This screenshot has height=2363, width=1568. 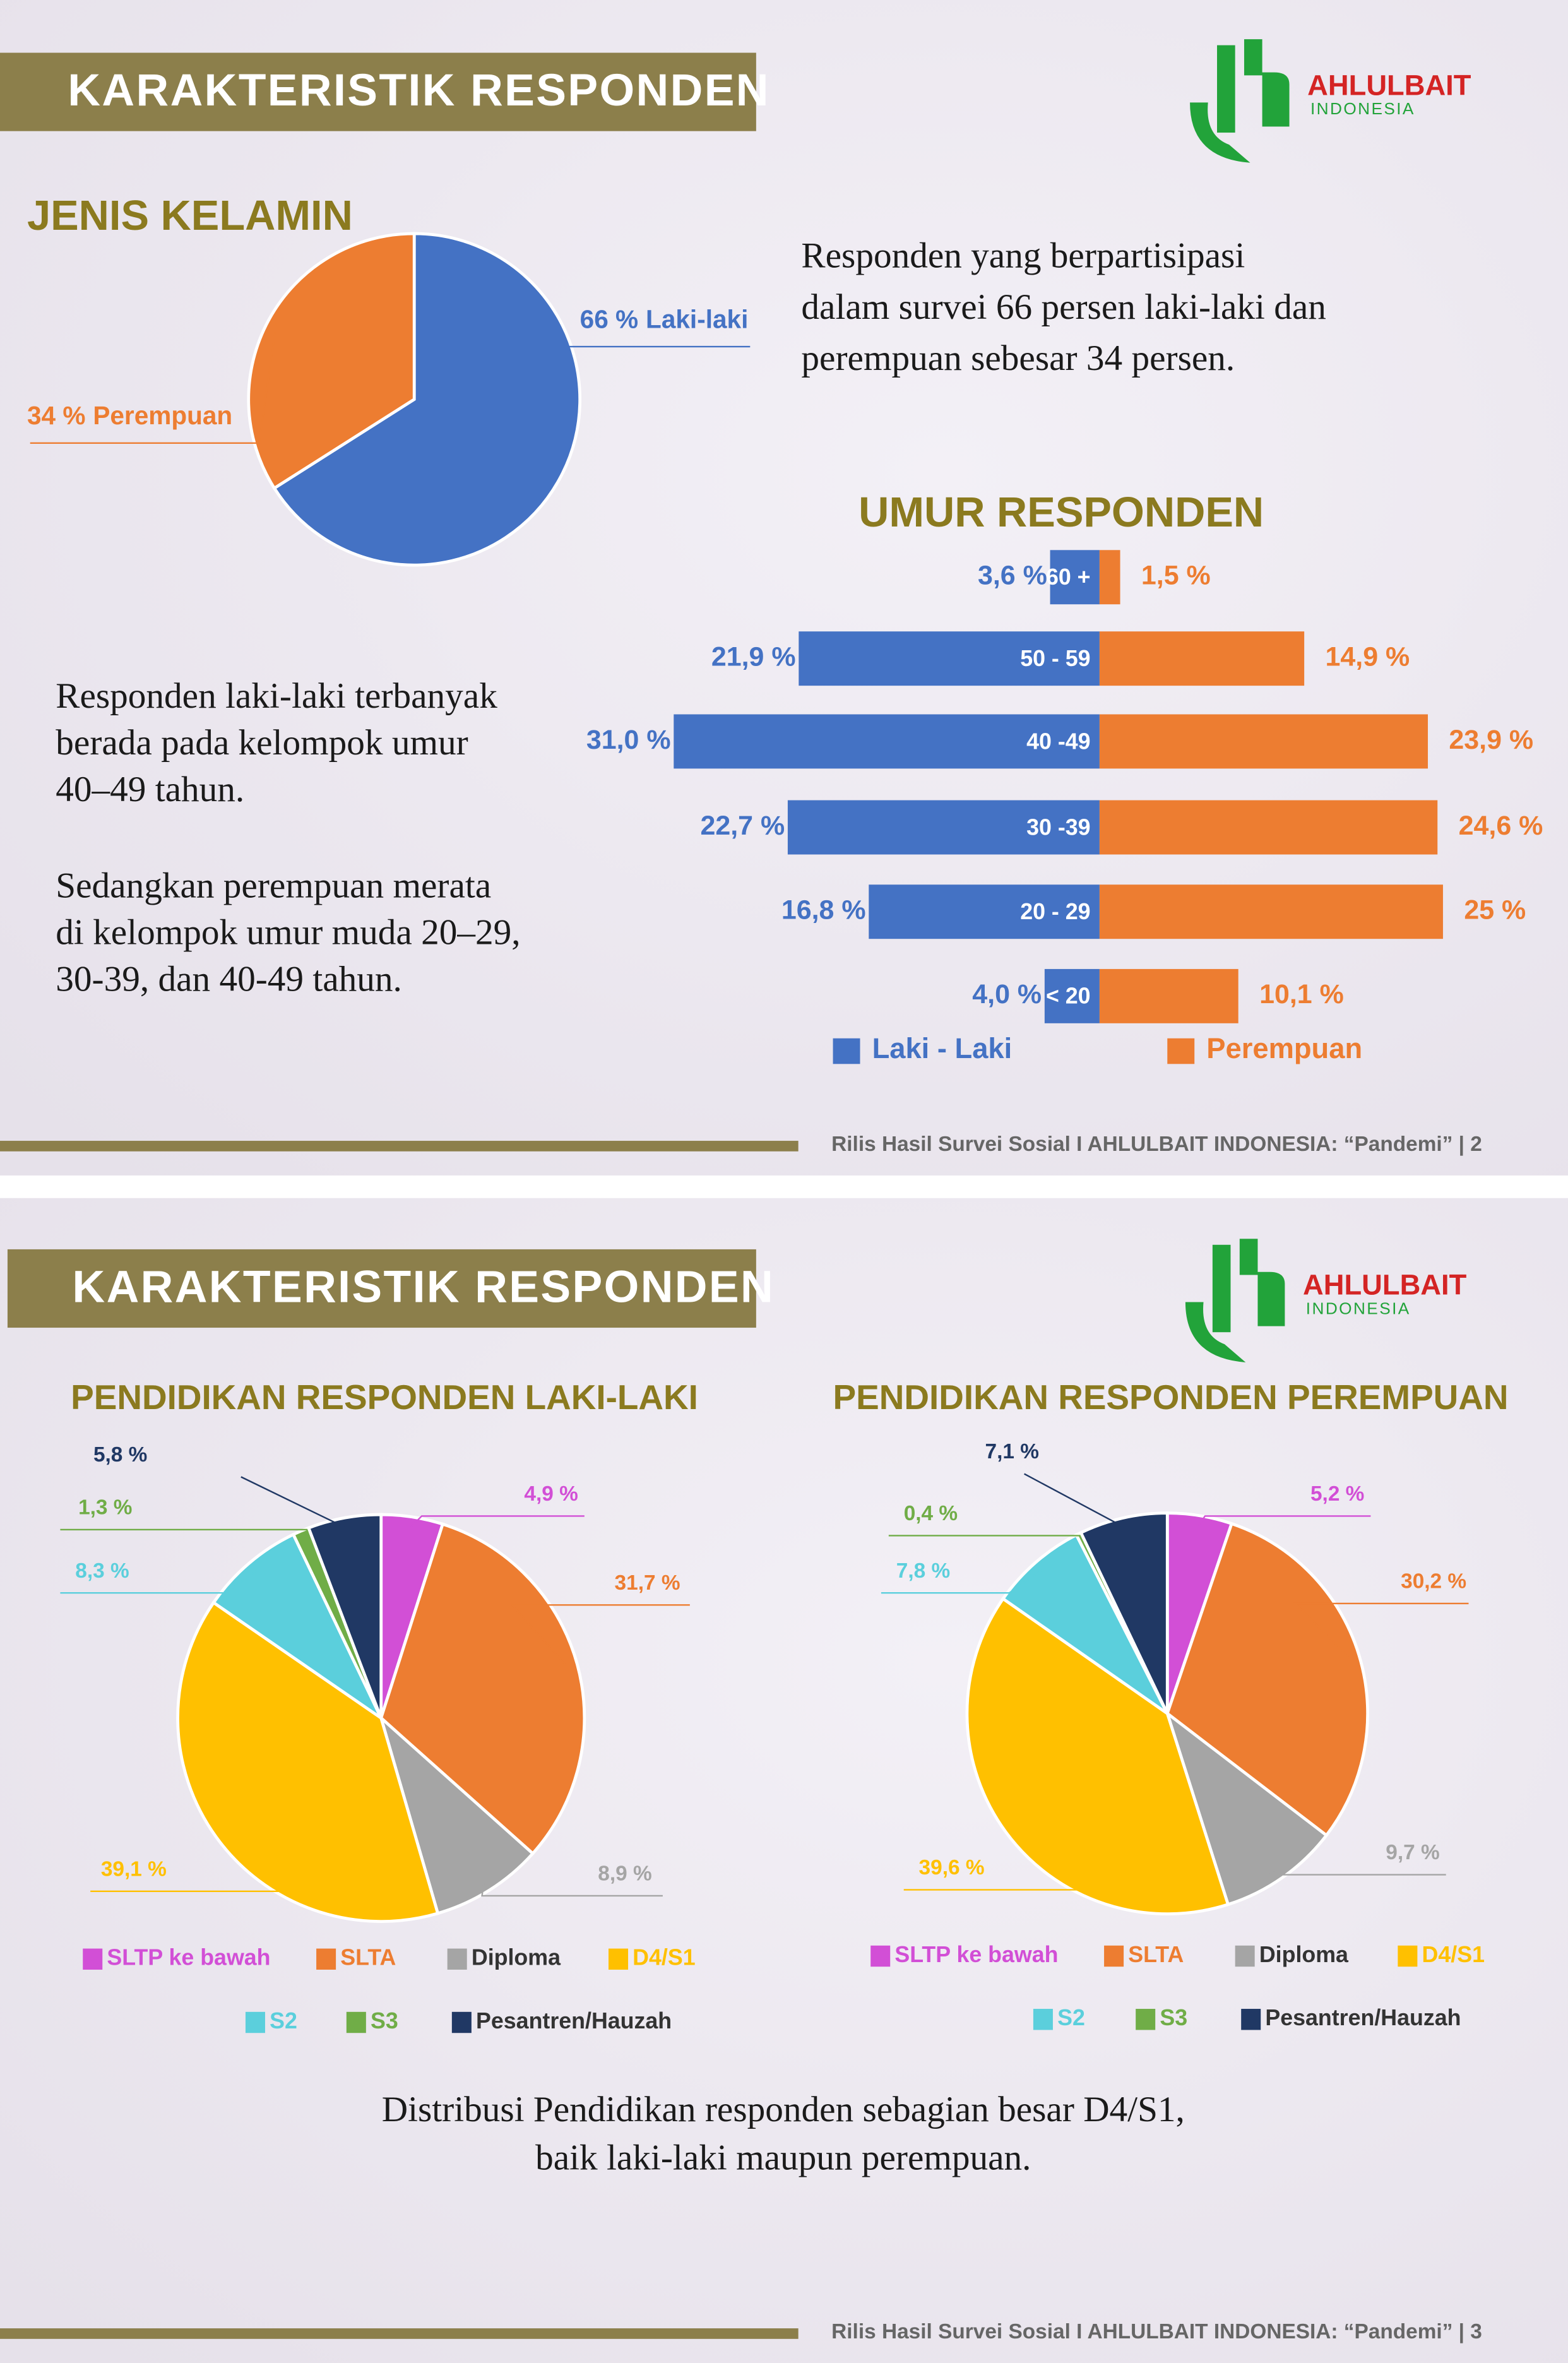 I want to click on data-label: 25 %, so click(x=1495, y=911).